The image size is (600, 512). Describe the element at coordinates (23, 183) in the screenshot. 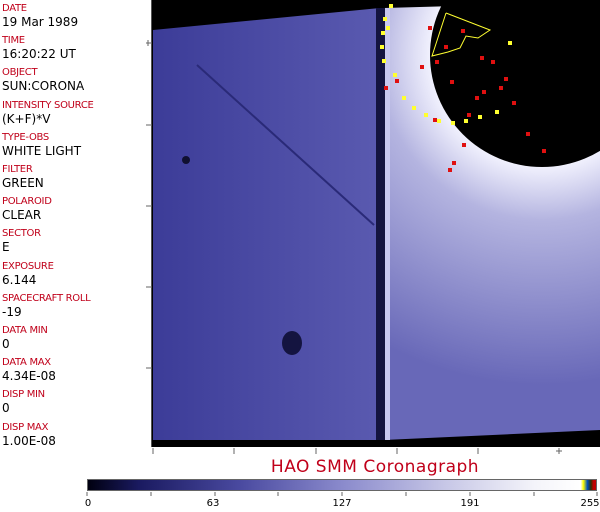

I see `field-value: GREEN` at that location.